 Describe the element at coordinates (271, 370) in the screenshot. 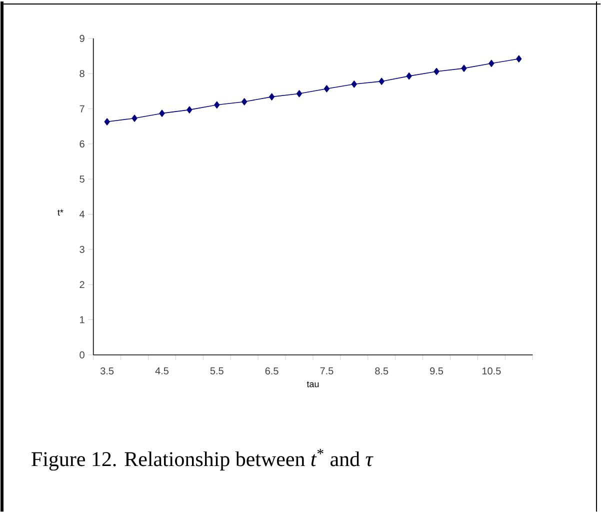

I see `x-tick-label: 6.5` at that location.